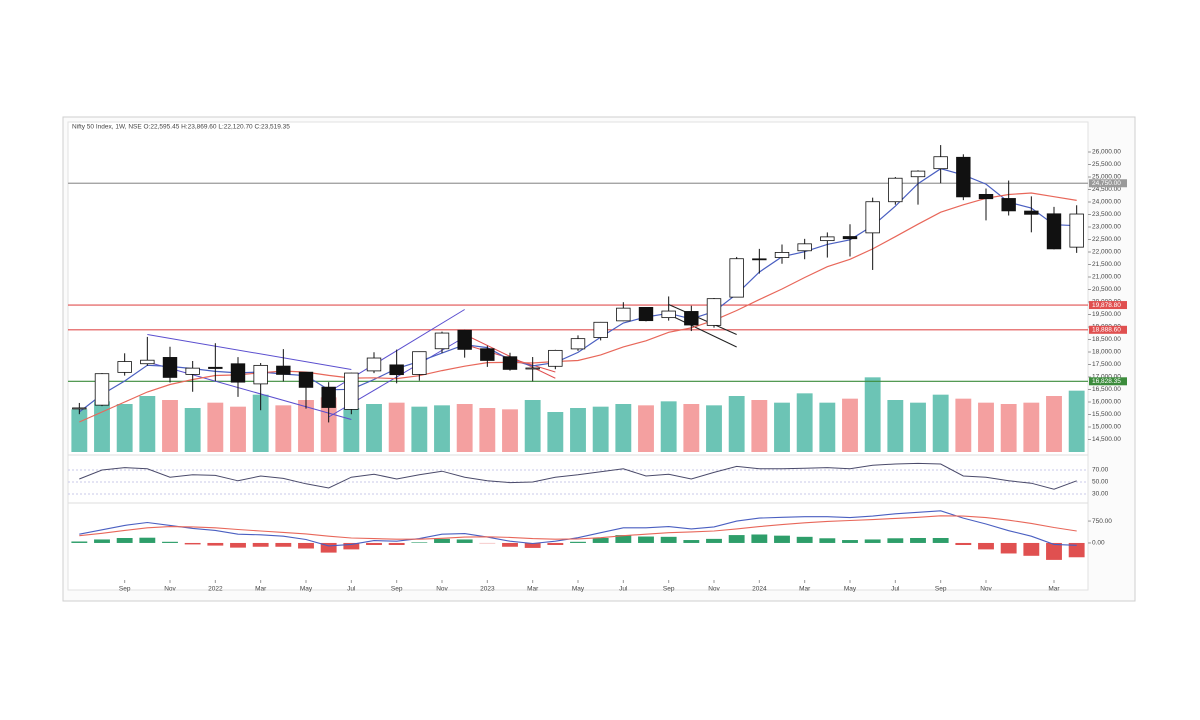 The height and width of the screenshot is (720, 1200). What do you see at coordinates (1106, 289) in the screenshot?
I see `y-tick-label: 20,500.00` at bounding box center [1106, 289].